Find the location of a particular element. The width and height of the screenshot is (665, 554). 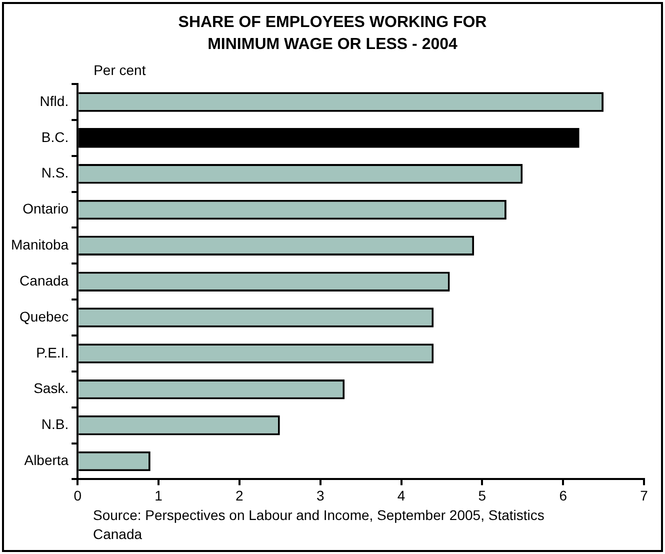

source-note: Source: Perspectives on Labour and Income, September 2005, Statistics Canada is located at coordinates (319, 525).